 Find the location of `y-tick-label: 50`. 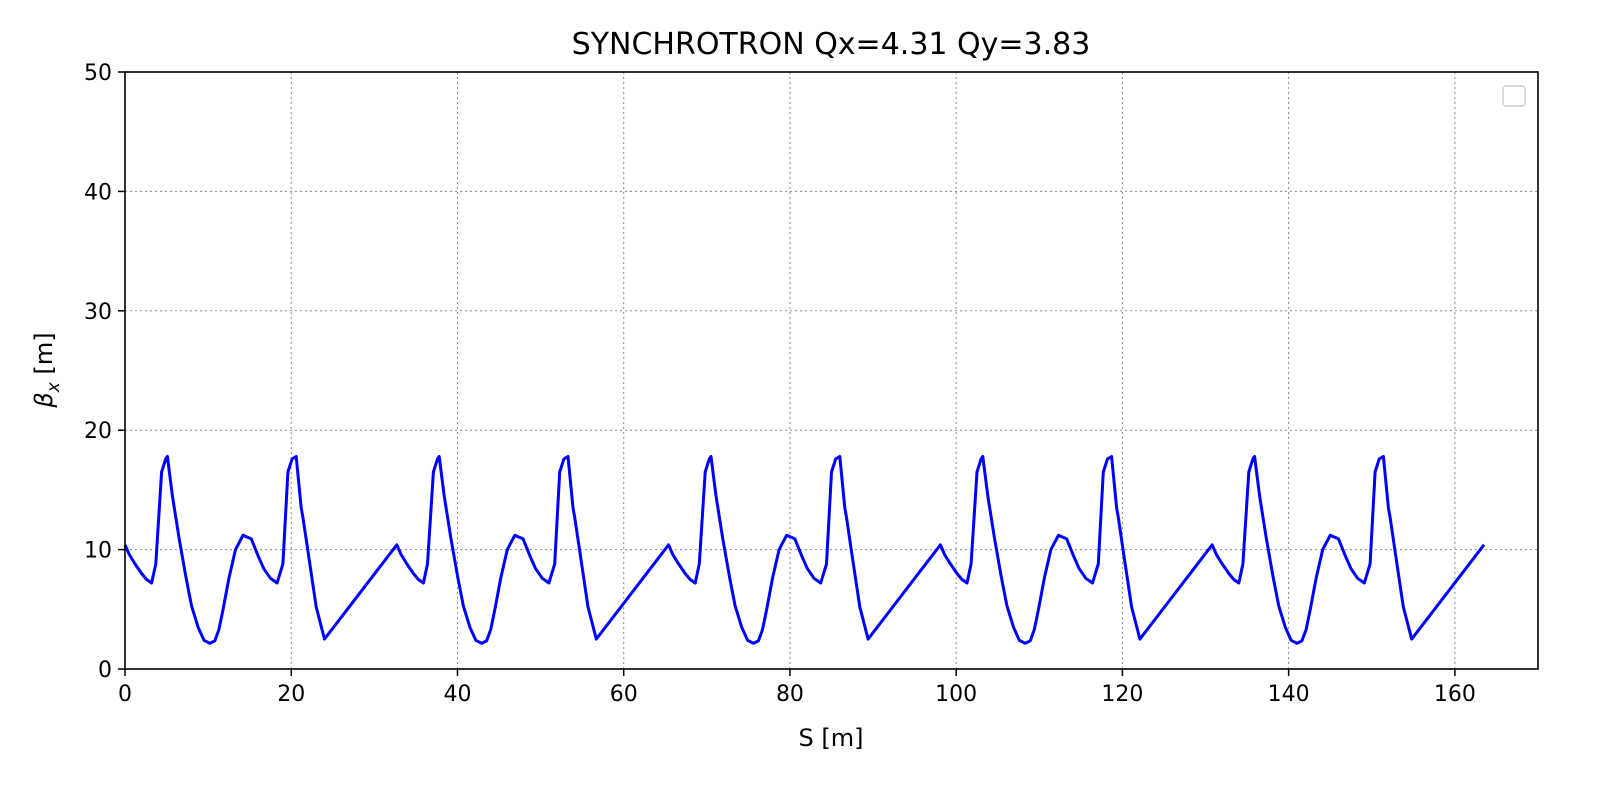

y-tick-label: 50 is located at coordinates (98, 73).